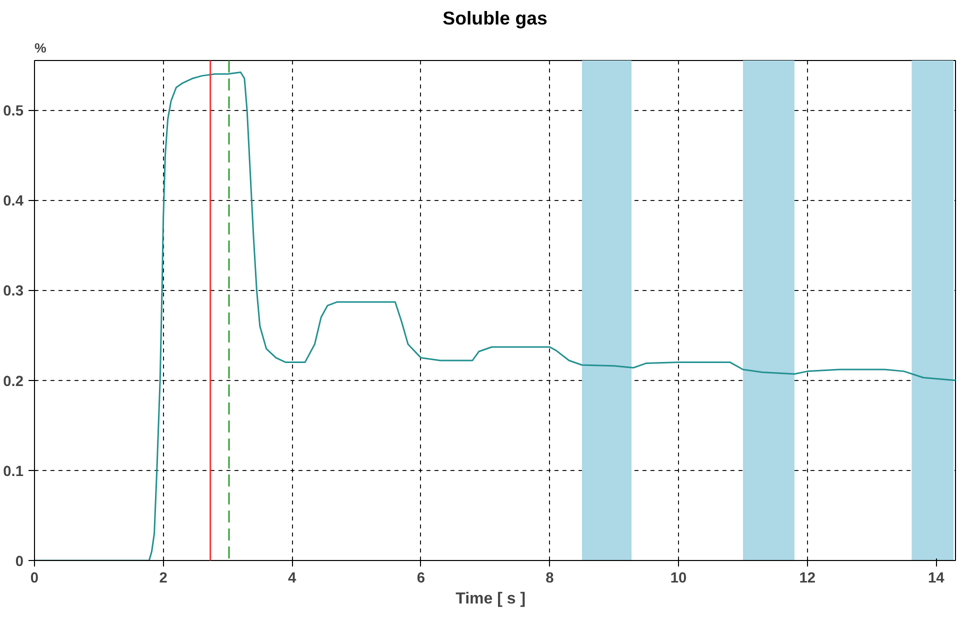 Image resolution: width=977 pixels, height=623 pixels. What do you see at coordinates (293, 578) in the screenshot?
I see `x-tick-label: 4` at bounding box center [293, 578].